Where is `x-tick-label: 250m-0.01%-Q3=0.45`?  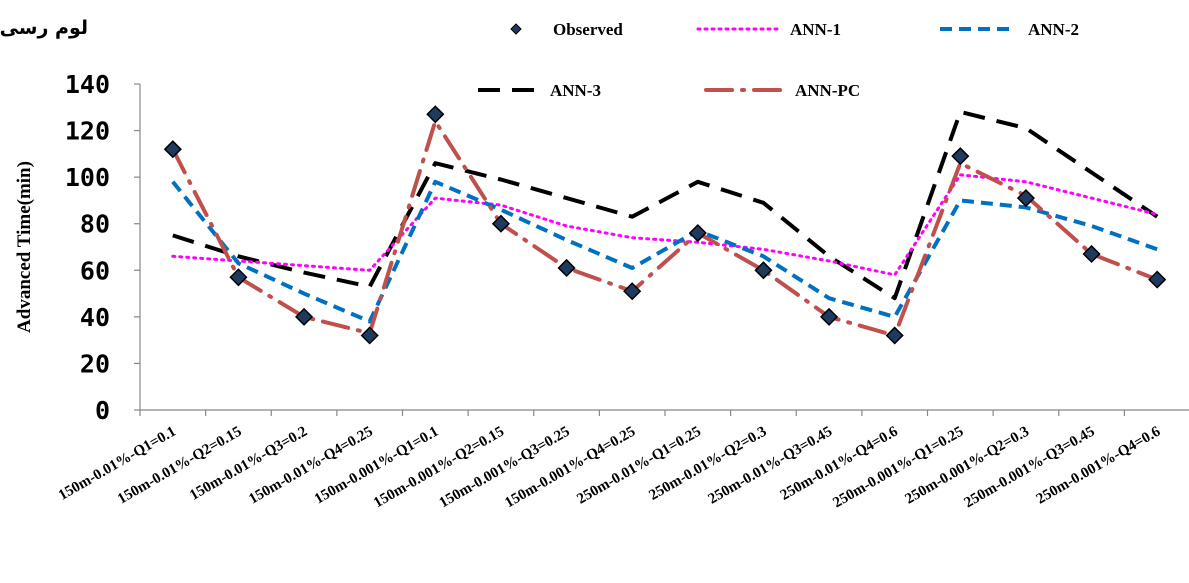
x-tick-label: 250m-0.01%-Q3=0.45 is located at coordinates (770, 466).